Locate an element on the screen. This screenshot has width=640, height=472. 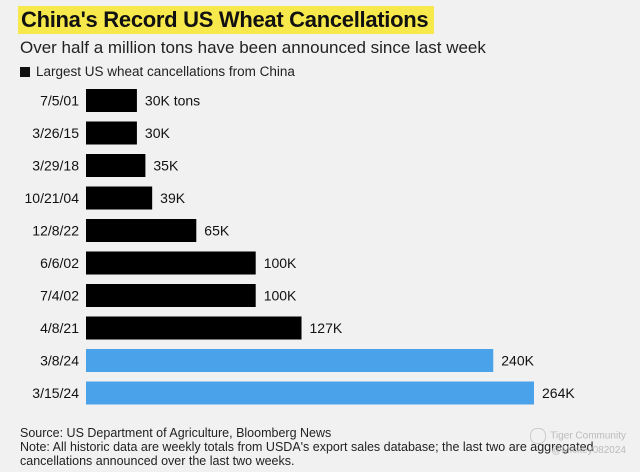
value-label-1: 30K is located at coordinates (158, 133).